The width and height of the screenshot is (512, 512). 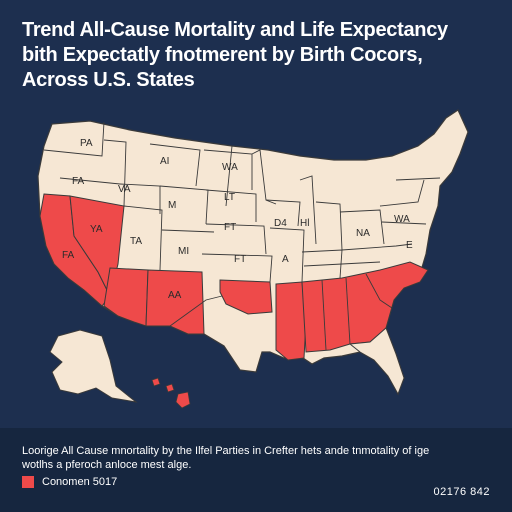 I want to click on state-southeast, so click(x=365, y=307).